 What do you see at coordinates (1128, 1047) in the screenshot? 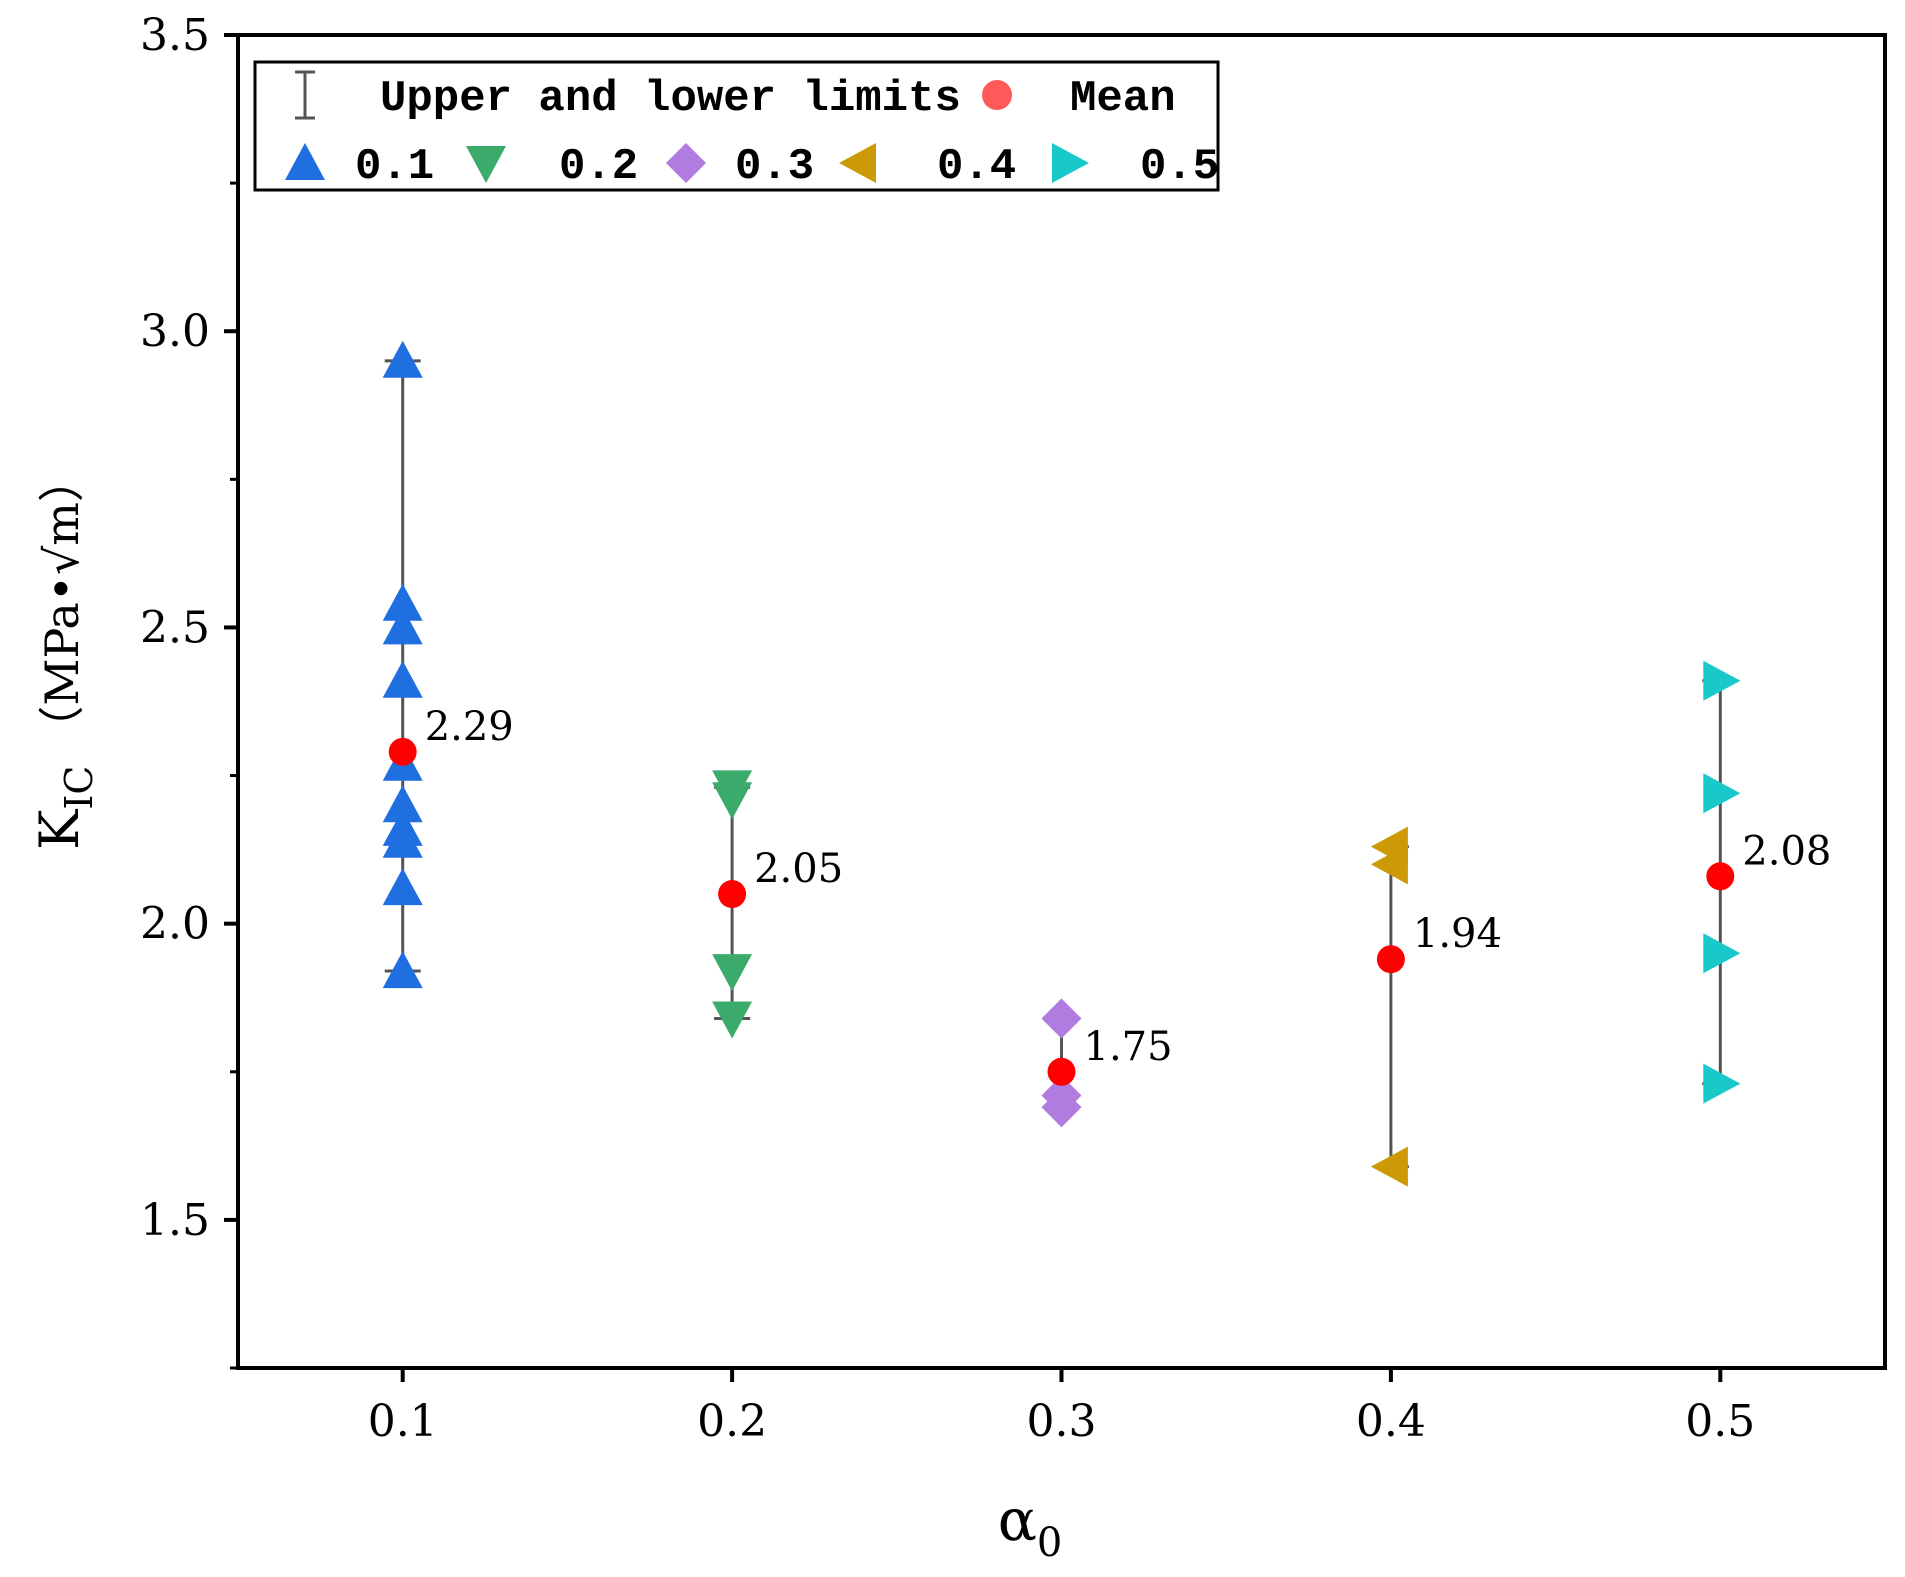
I see `mean-label-0.3: 1.75` at bounding box center [1128, 1047].